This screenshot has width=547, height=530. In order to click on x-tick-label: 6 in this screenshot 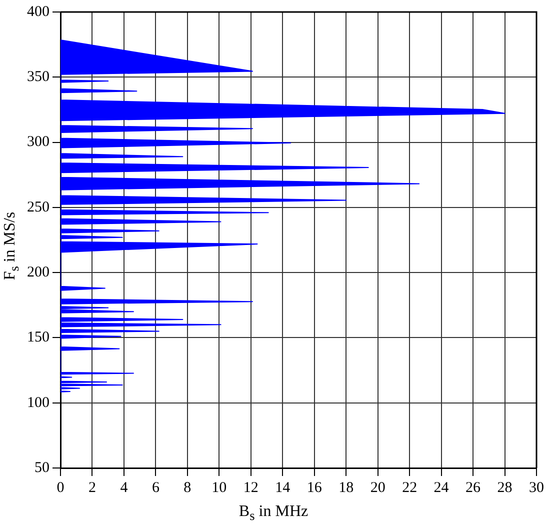, I will do `click(156, 488)`.